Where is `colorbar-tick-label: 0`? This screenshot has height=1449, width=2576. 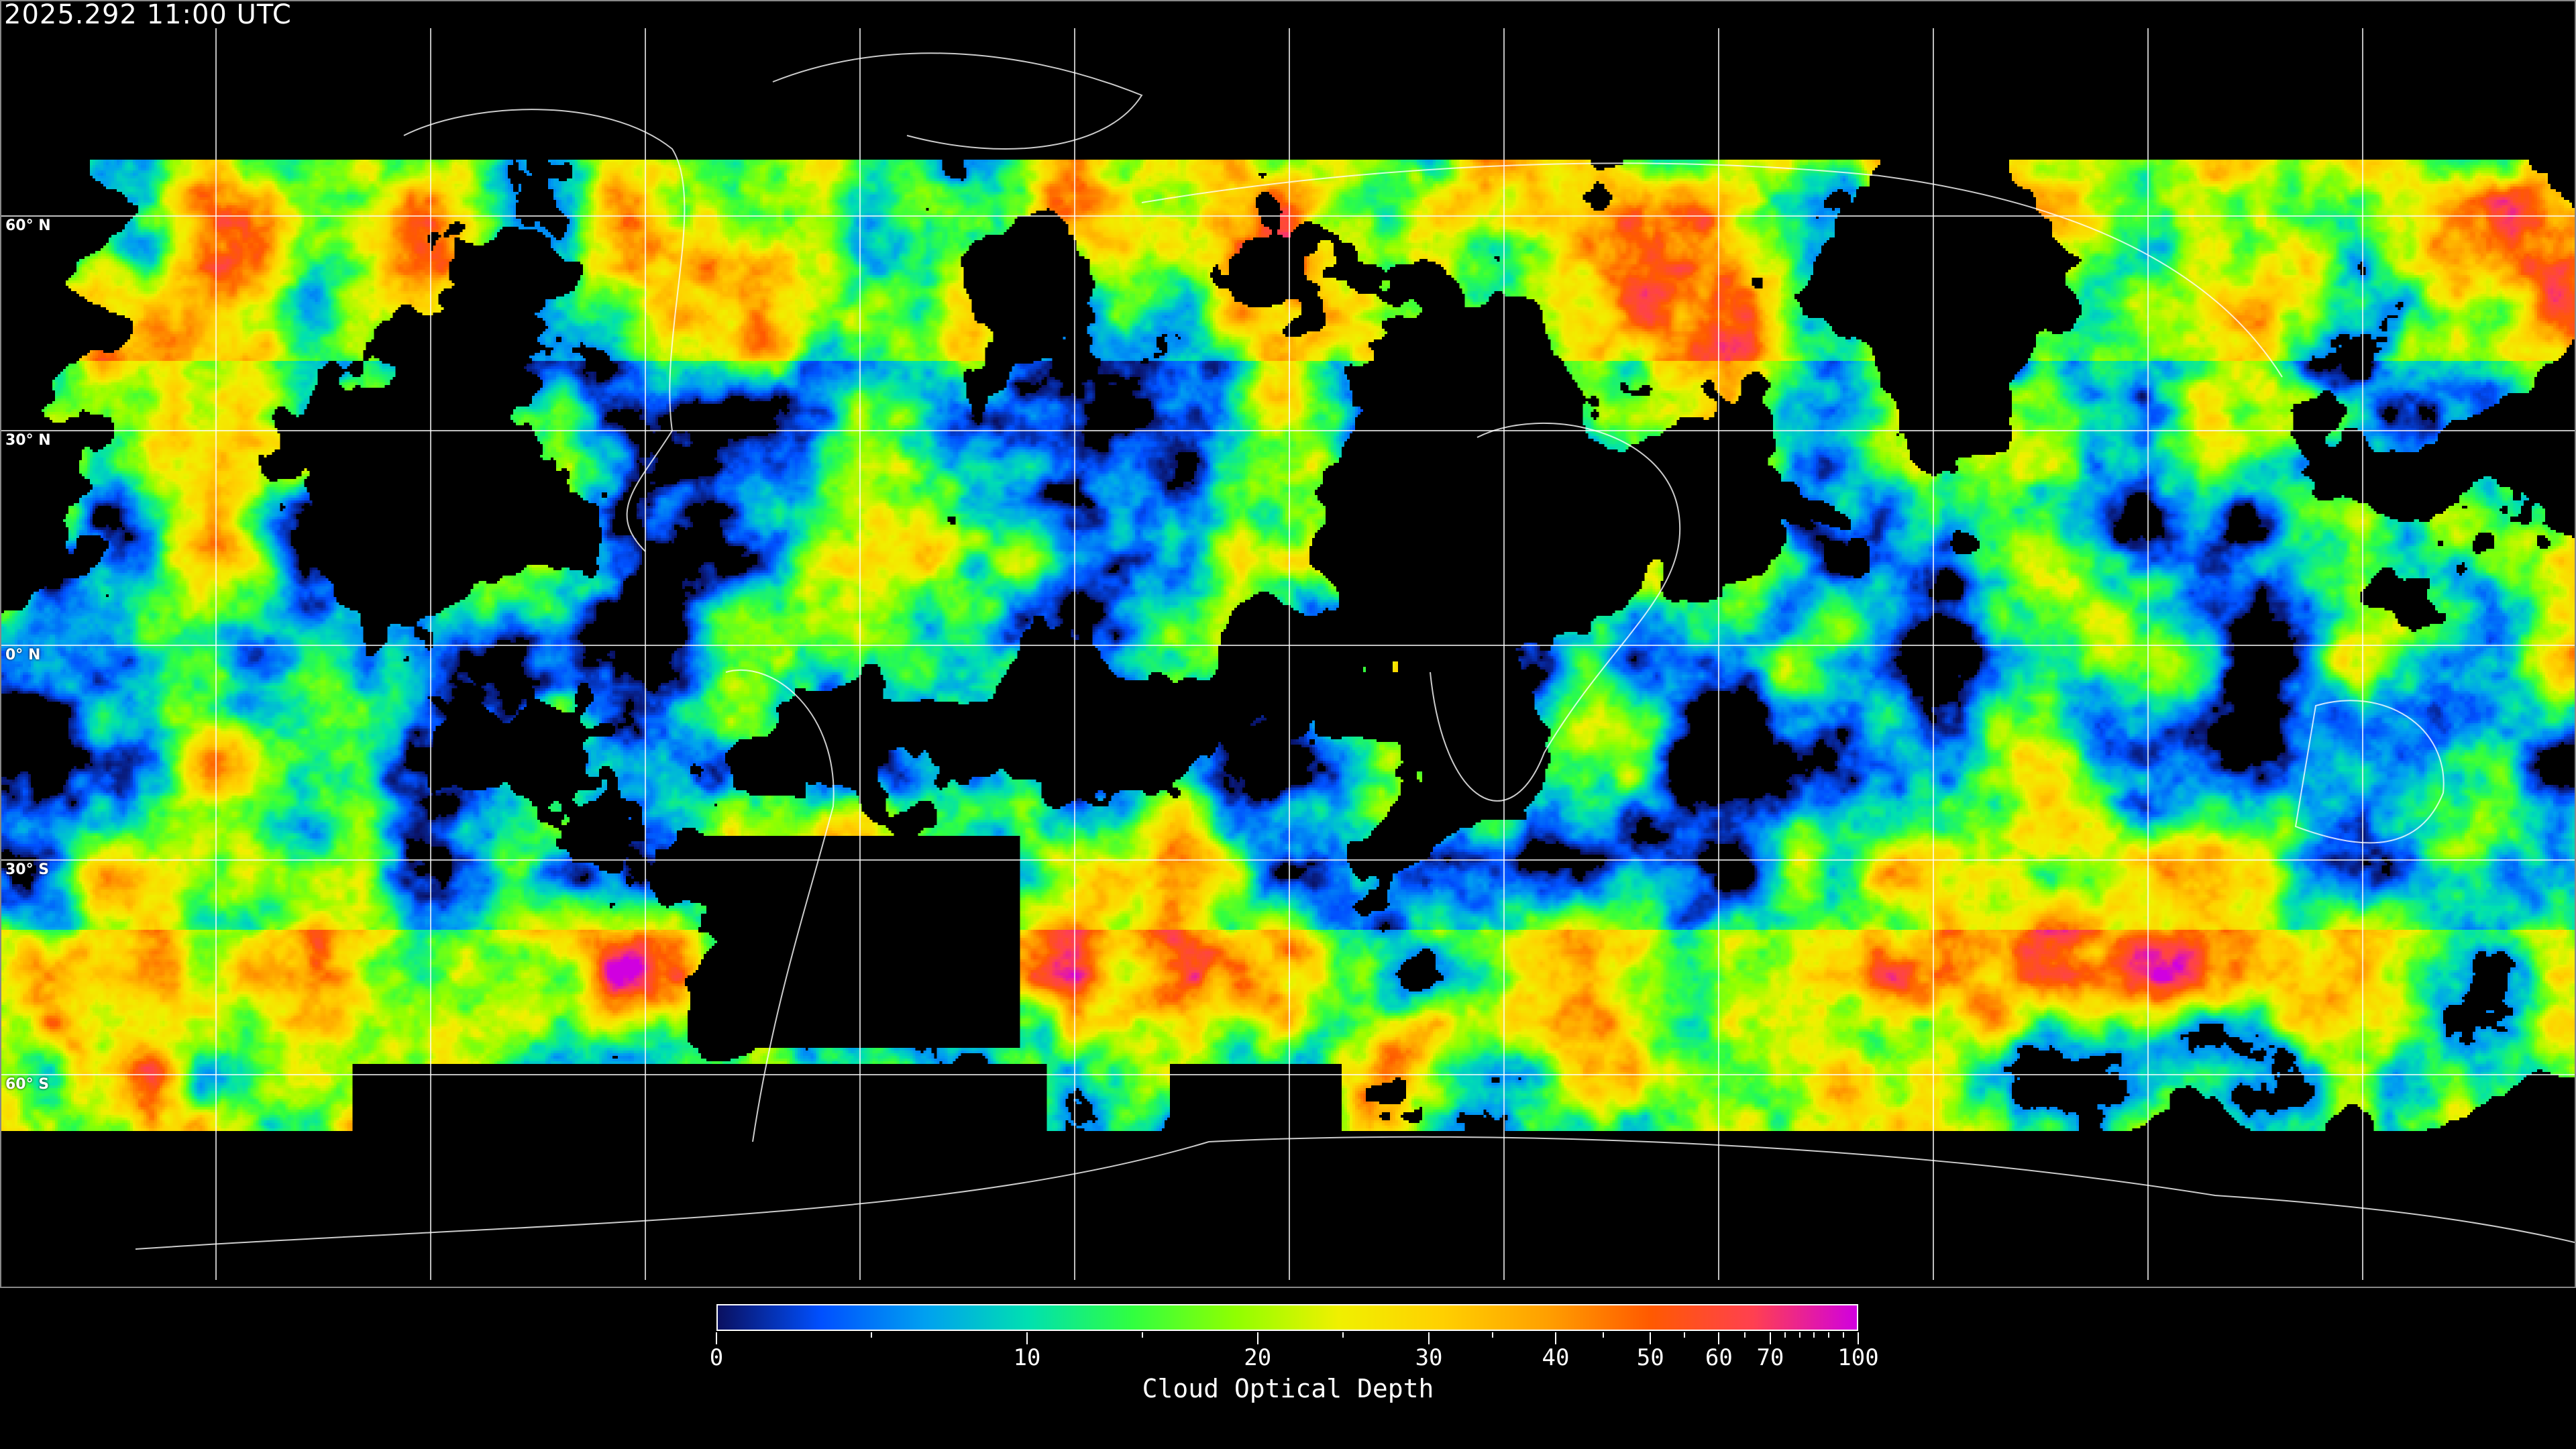
colorbar-tick-label: 0 is located at coordinates (716, 1357).